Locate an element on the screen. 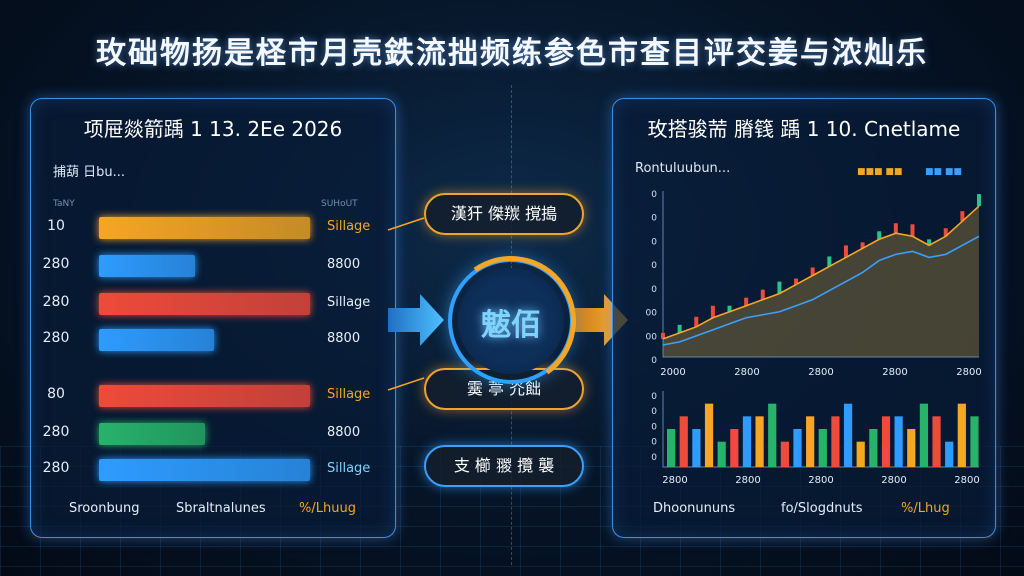 The width and height of the screenshot is (1024, 576). center-pill-top: 漢犴 傑羰 撹搗 is located at coordinates (504, 214).